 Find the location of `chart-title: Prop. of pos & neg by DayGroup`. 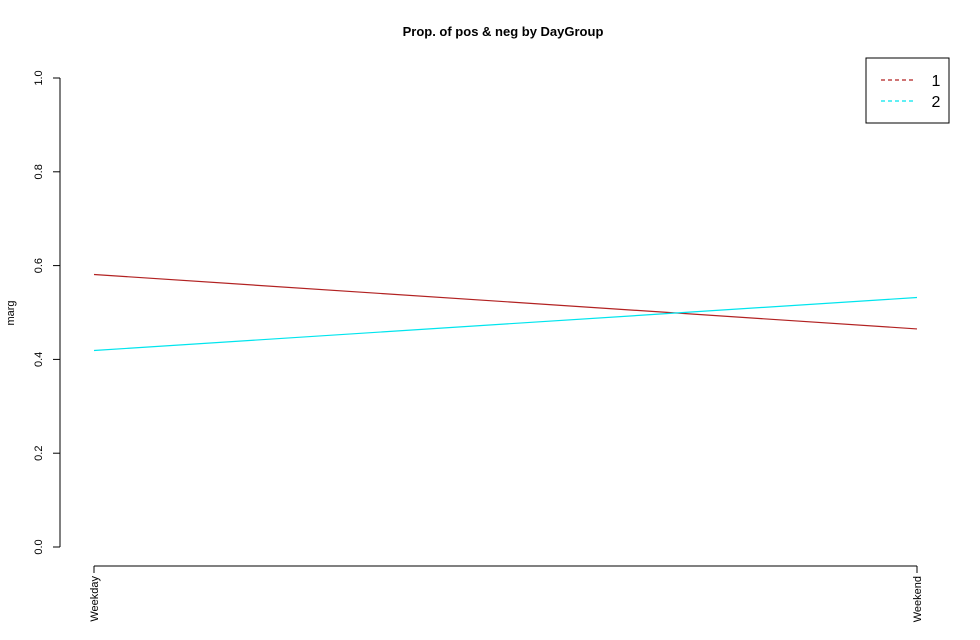

chart-title: Prop. of pos & neg by DayGroup is located at coordinates (503, 31).